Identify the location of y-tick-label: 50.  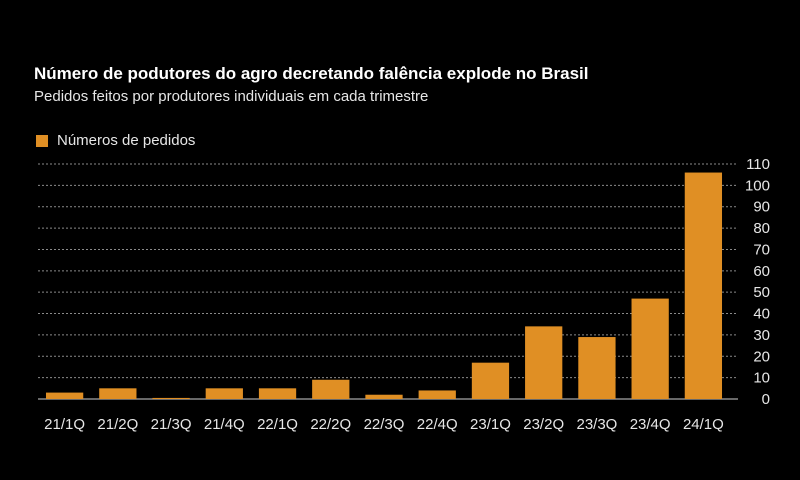
(761, 292).